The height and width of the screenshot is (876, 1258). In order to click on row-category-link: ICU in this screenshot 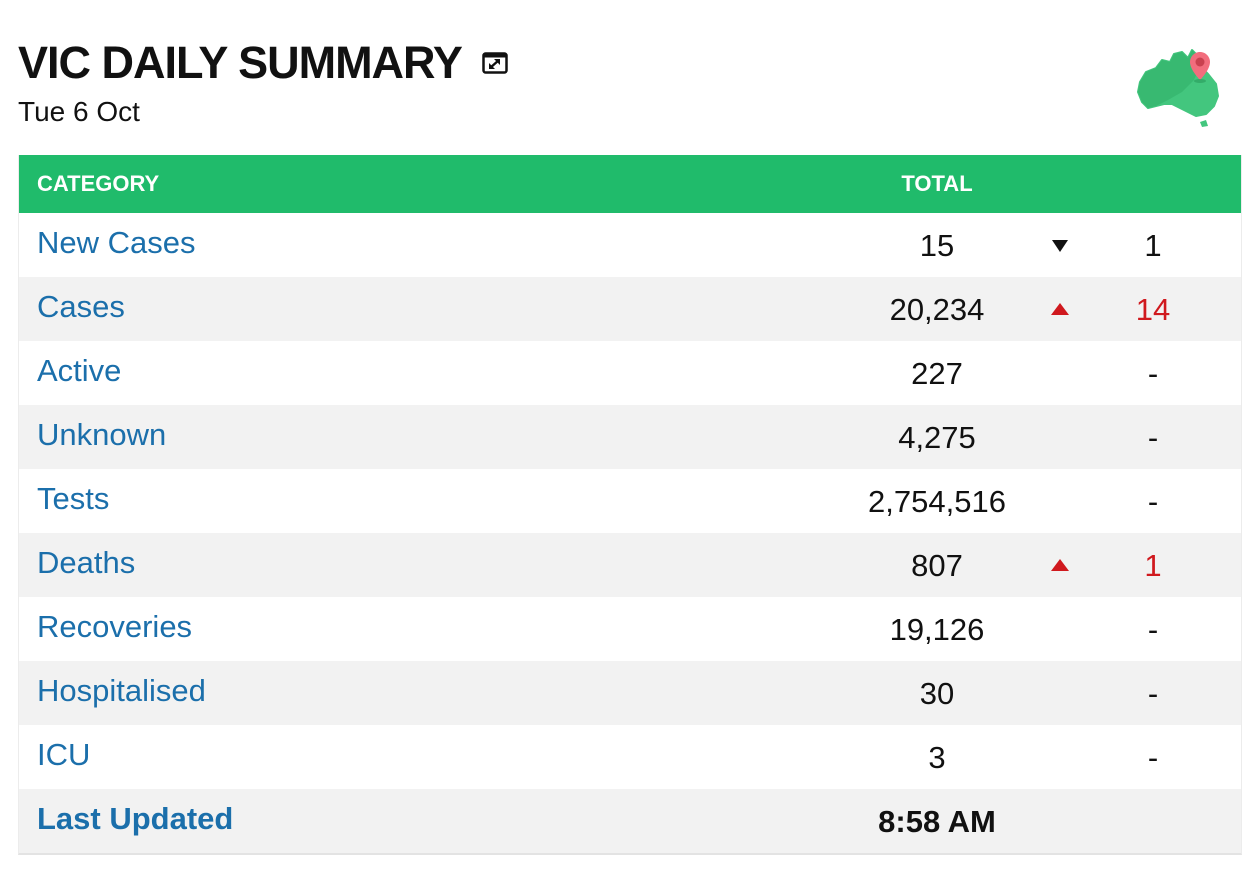, I will do `click(64, 754)`.